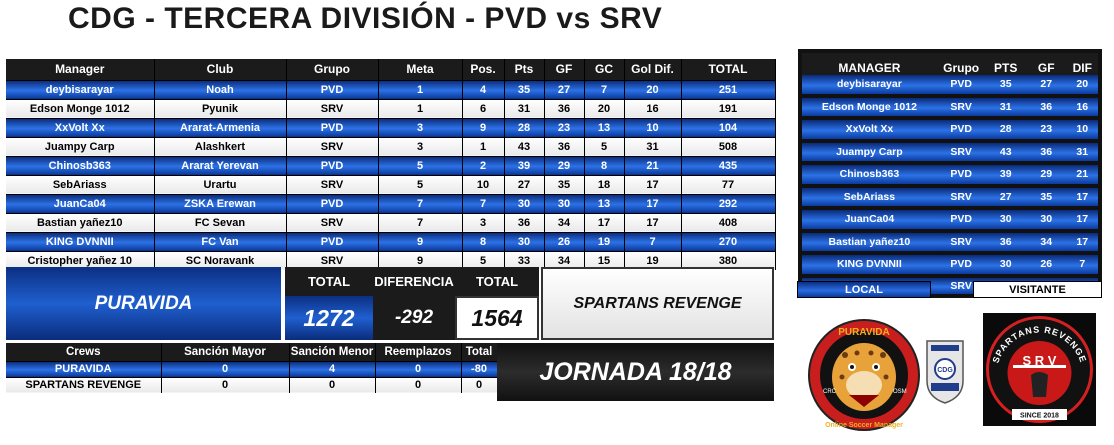 The height and width of the screenshot is (445, 1114). What do you see at coordinates (1046, 219) in the screenshot?
I see `table-cell-gf: 30` at bounding box center [1046, 219].